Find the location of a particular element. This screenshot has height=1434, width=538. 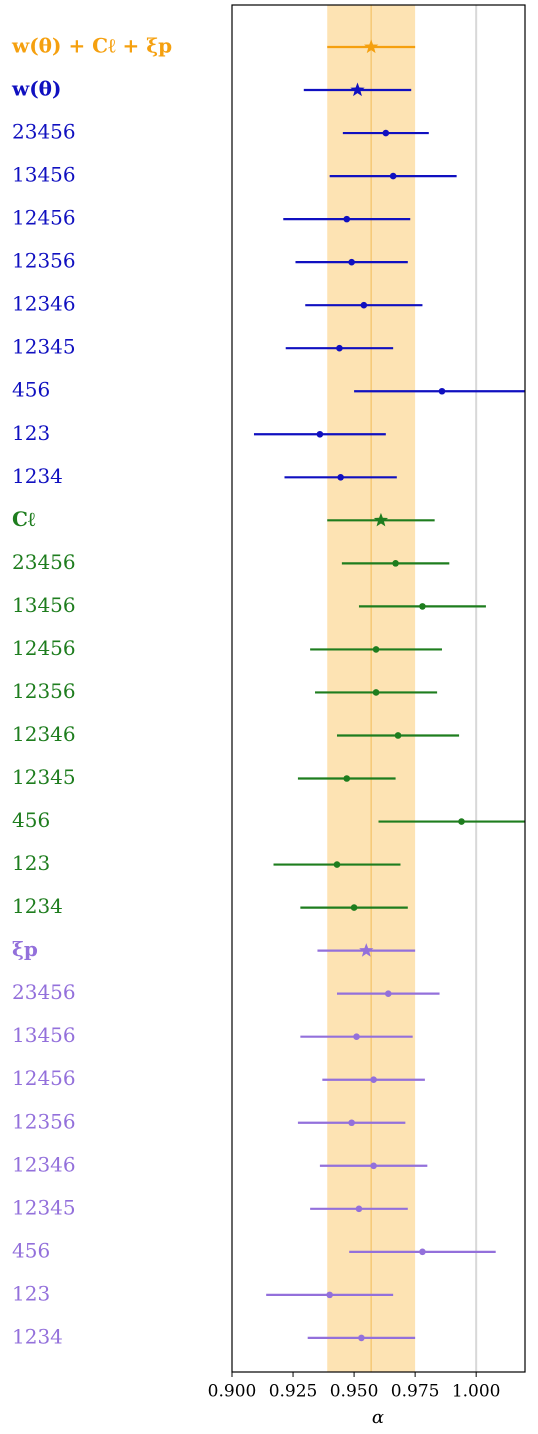

x-tick-label: 0.900 is located at coordinates (232, 1392).